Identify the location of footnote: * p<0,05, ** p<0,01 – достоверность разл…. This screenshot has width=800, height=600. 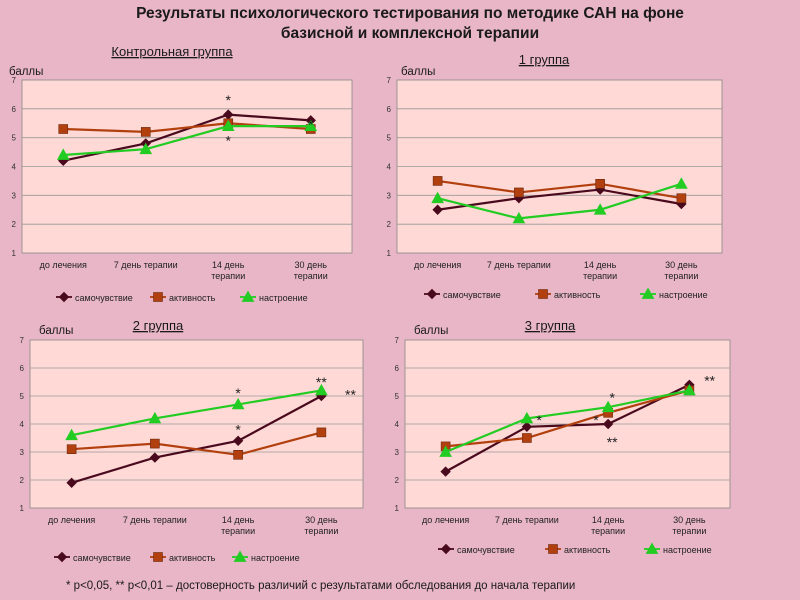
(321, 586).